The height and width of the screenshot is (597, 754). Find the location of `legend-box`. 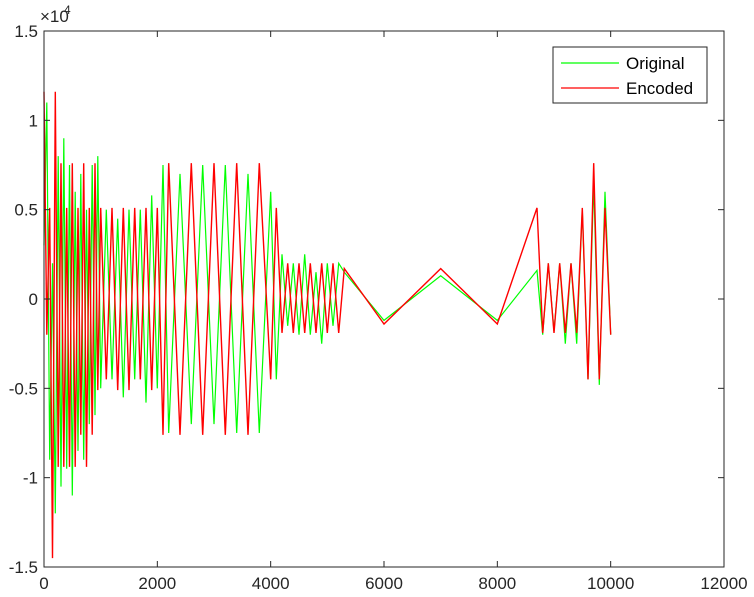

legend-box is located at coordinates (630, 75).